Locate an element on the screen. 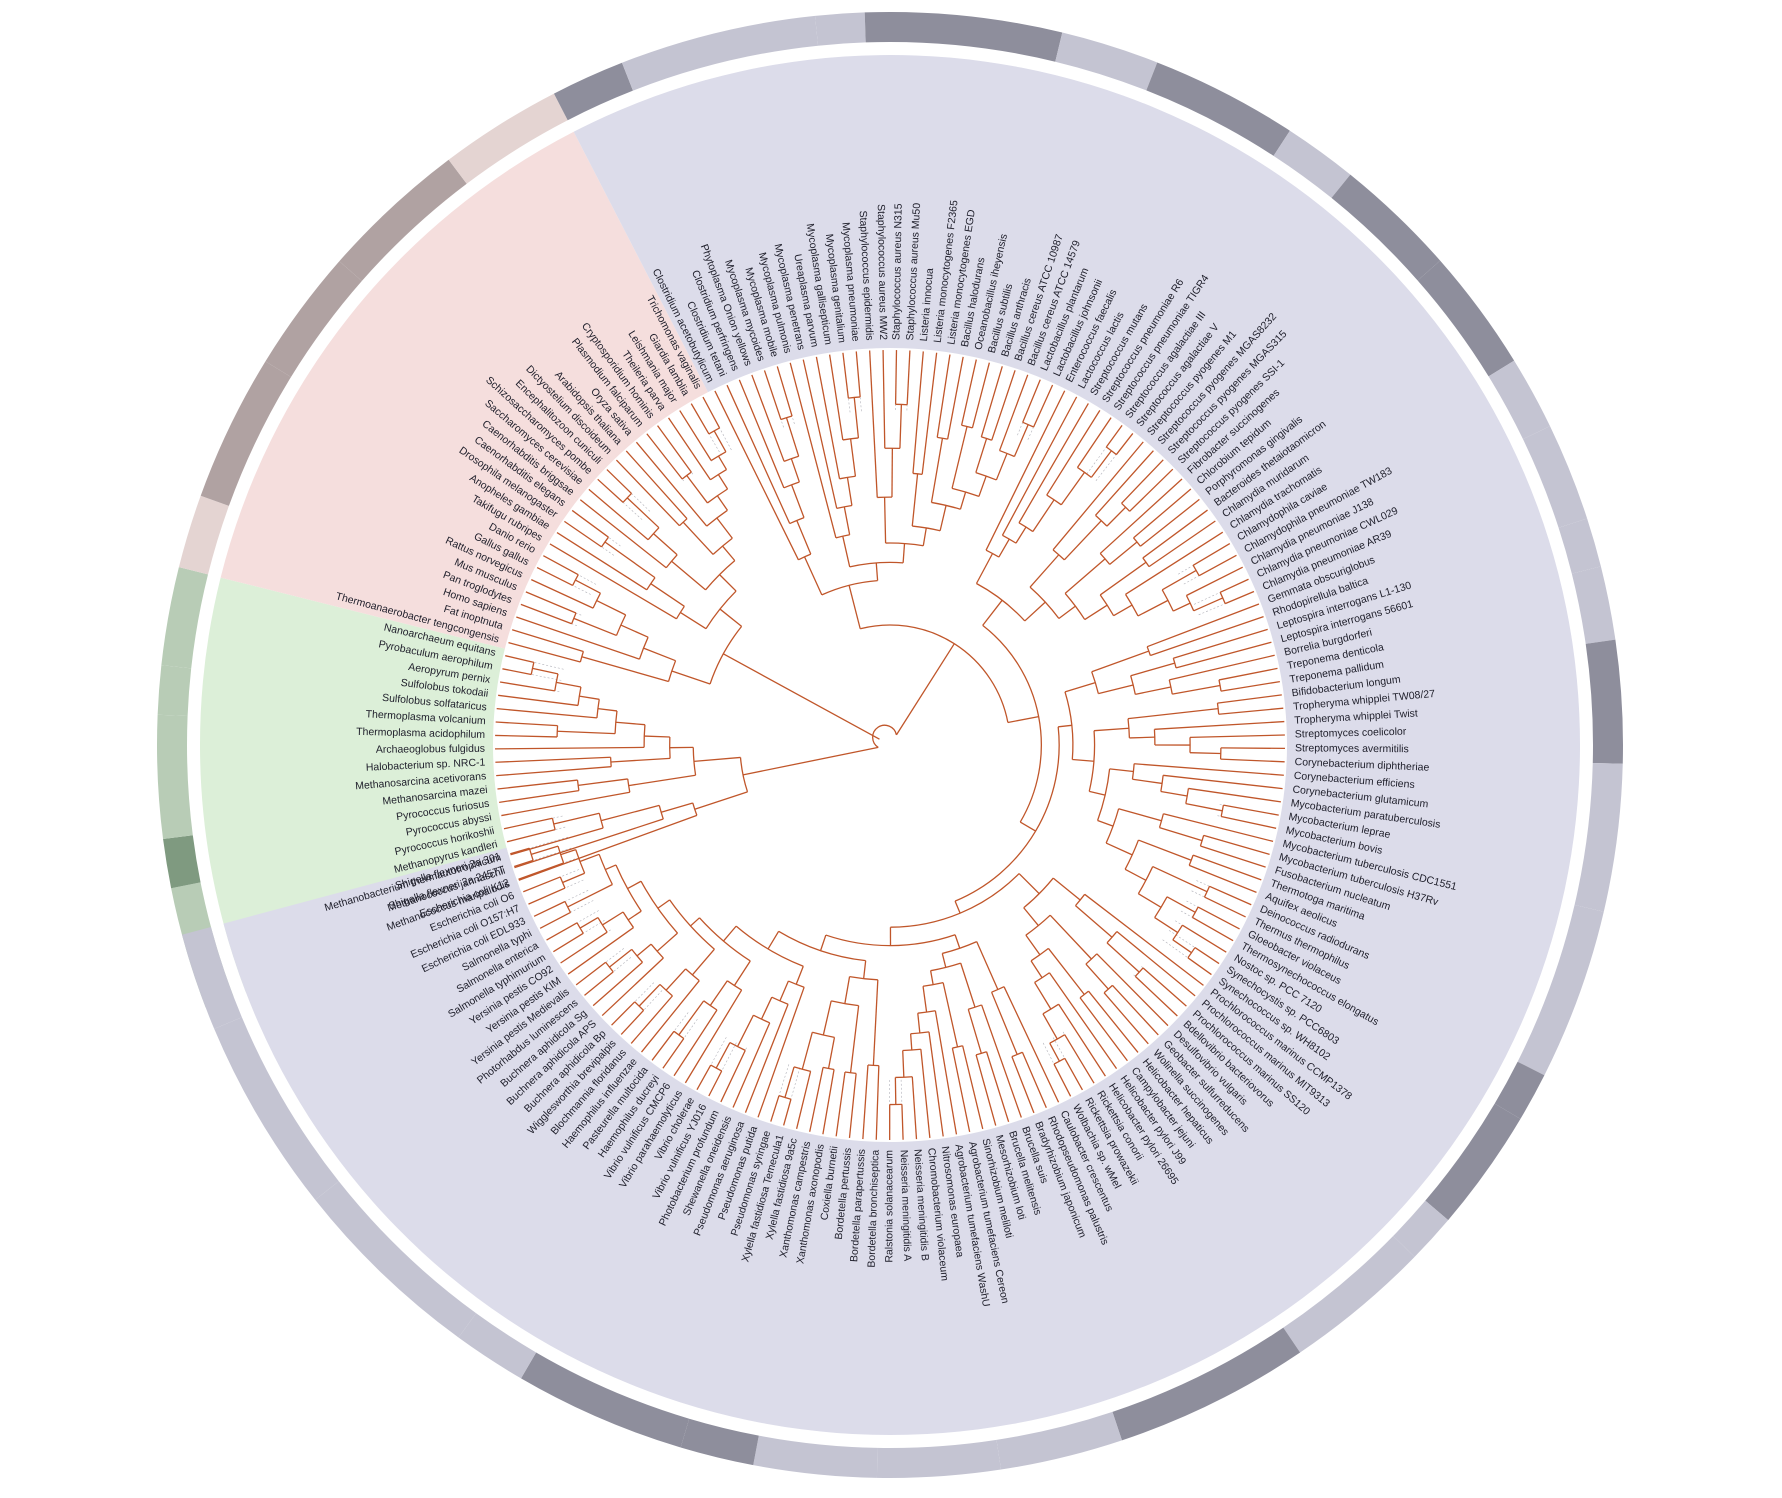 This screenshot has height=1498, width=1782. root-branch is located at coordinates (801, 696).